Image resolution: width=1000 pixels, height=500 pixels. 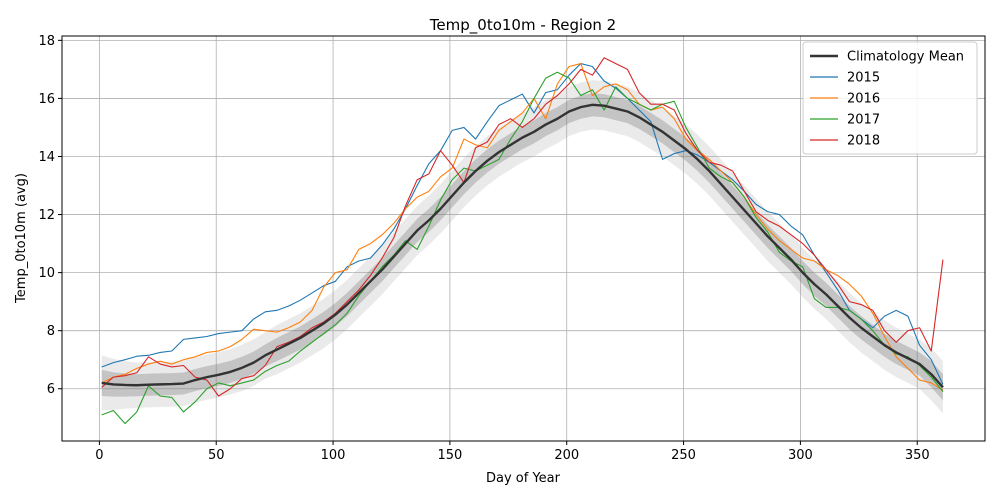 What do you see at coordinates (46, 157) in the screenshot?
I see `y-tick-label: 14` at bounding box center [46, 157].